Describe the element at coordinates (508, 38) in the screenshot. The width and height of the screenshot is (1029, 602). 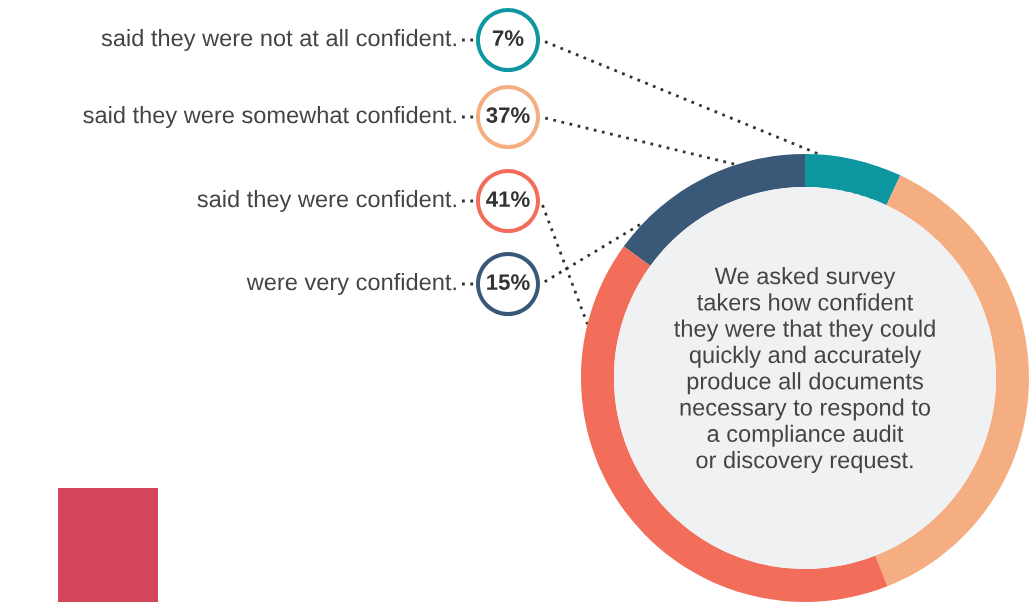
I see `data-label: 7%` at that location.